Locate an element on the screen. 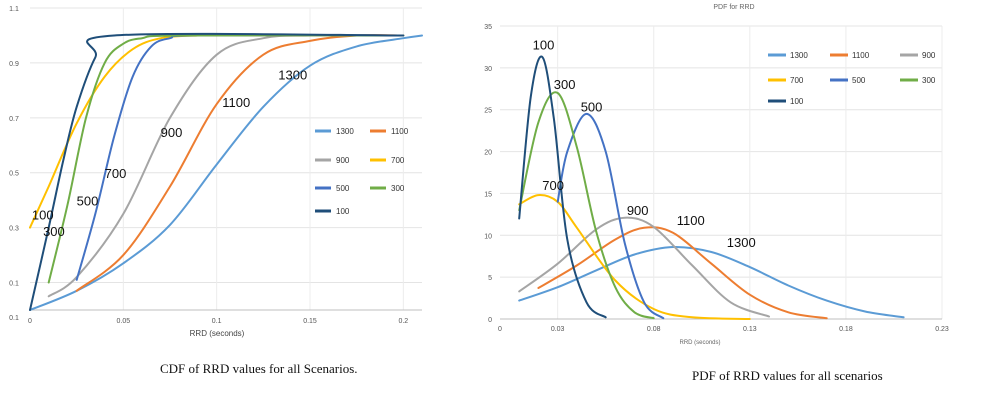  cdf-y-tick-label: 0.5 is located at coordinates (14, 174).